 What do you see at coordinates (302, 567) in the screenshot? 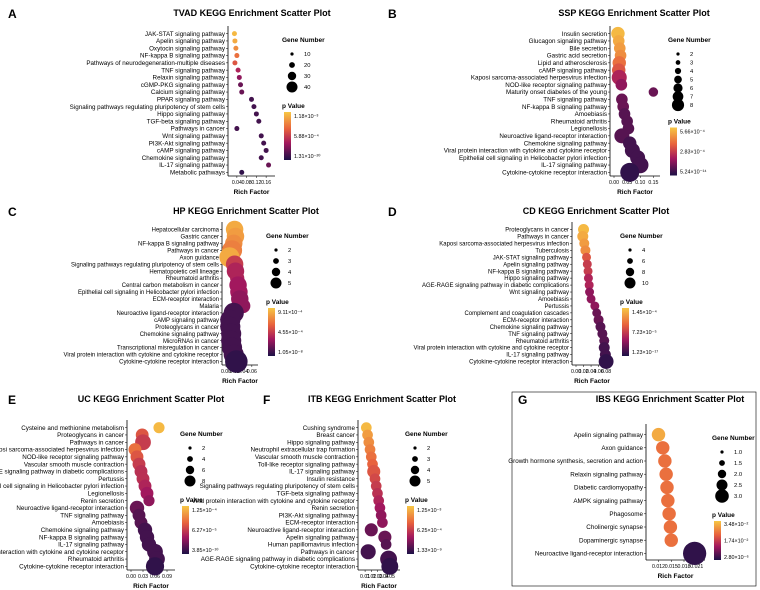
I see `category-label: Cytokine-cytokine receptor interaction` at bounding box center [302, 567].